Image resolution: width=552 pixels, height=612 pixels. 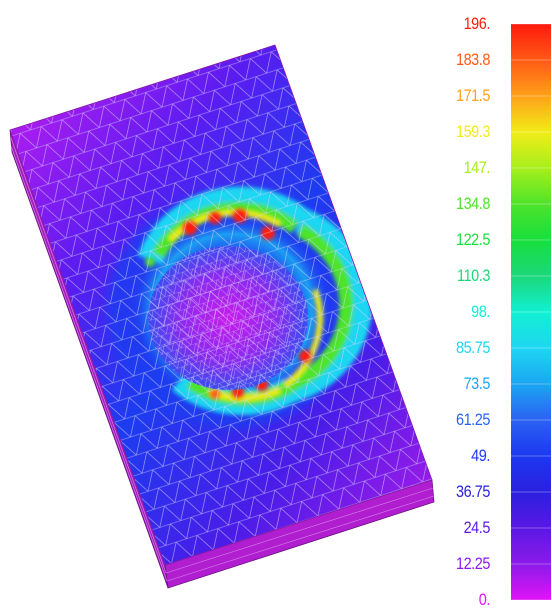 I want to click on legend-tick-label: 134.8, so click(x=472, y=203).